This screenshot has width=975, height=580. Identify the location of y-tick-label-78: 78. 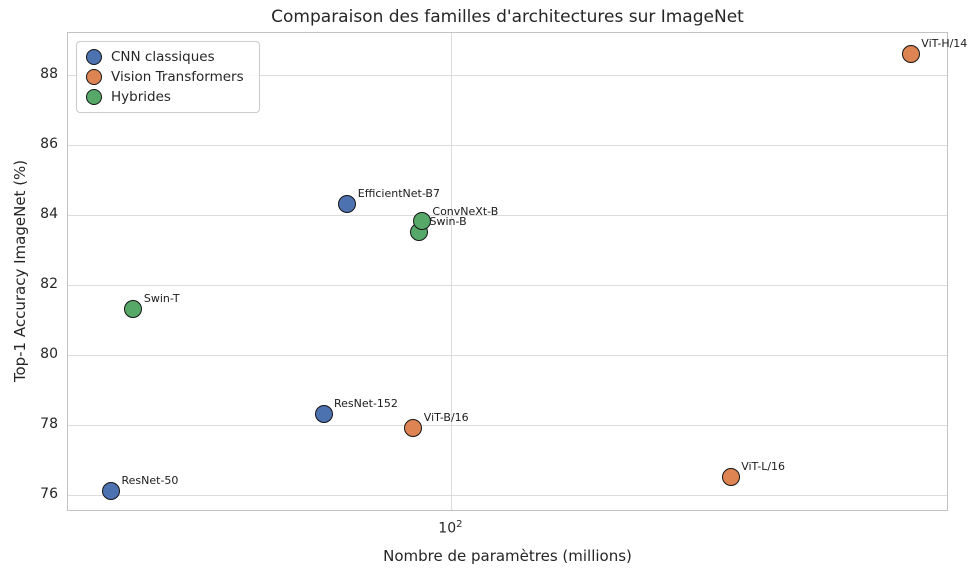
(49, 423).